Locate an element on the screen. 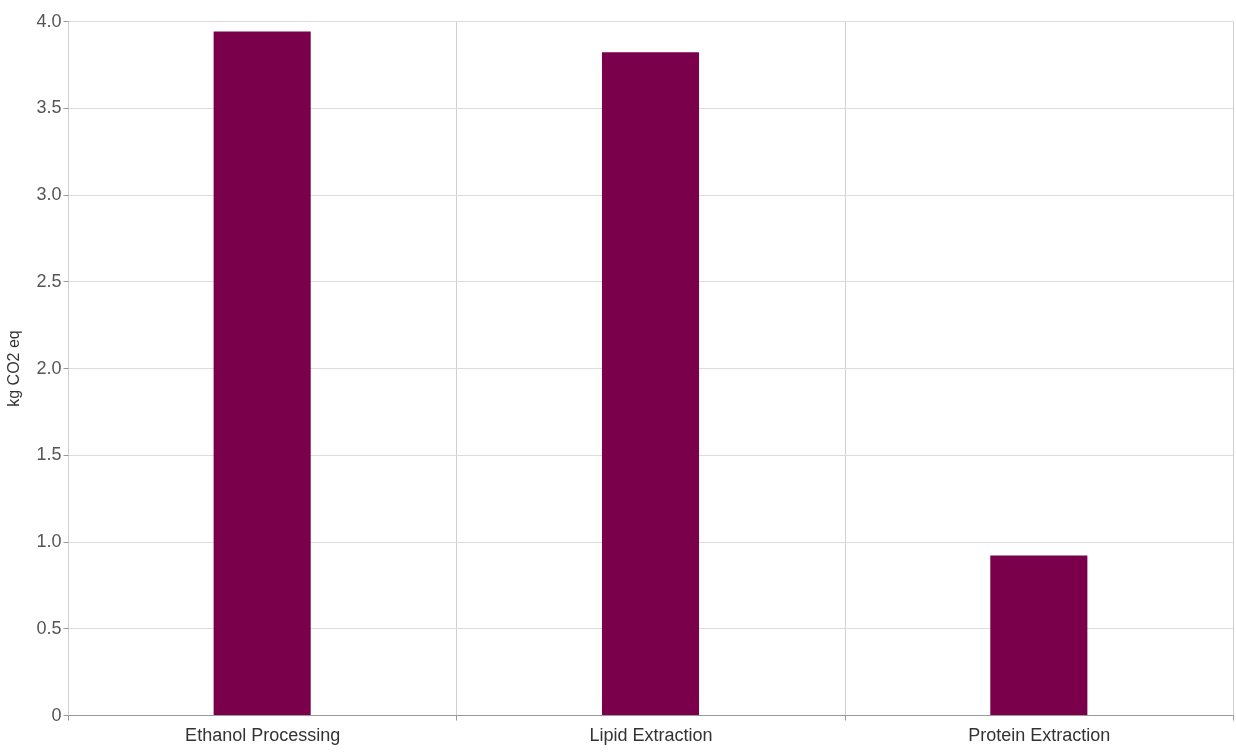 The height and width of the screenshot is (752, 1236). y-tick-label: 3.0 is located at coordinates (49, 194).